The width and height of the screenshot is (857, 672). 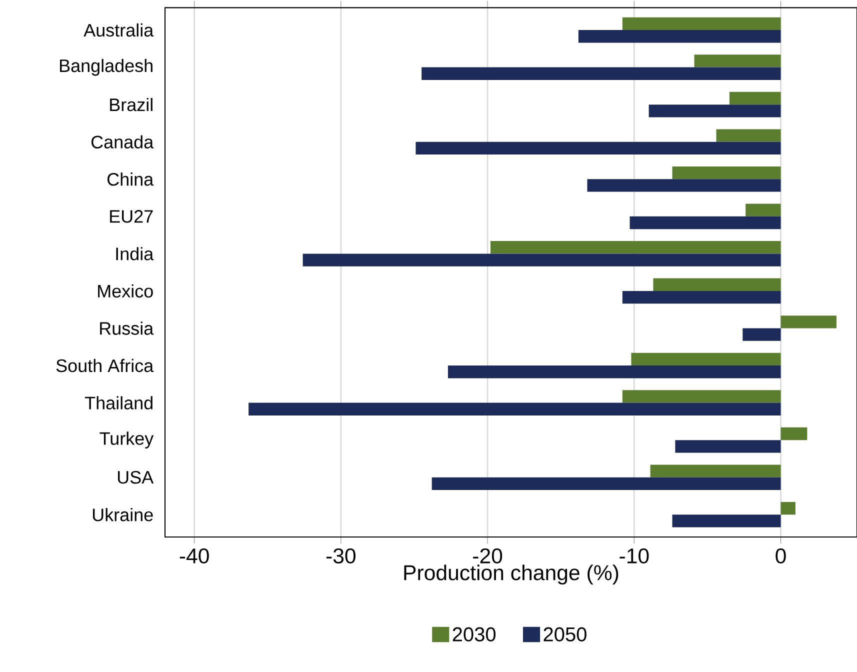 I want to click on y-tick-label: Canada, so click(x=122, y=141).